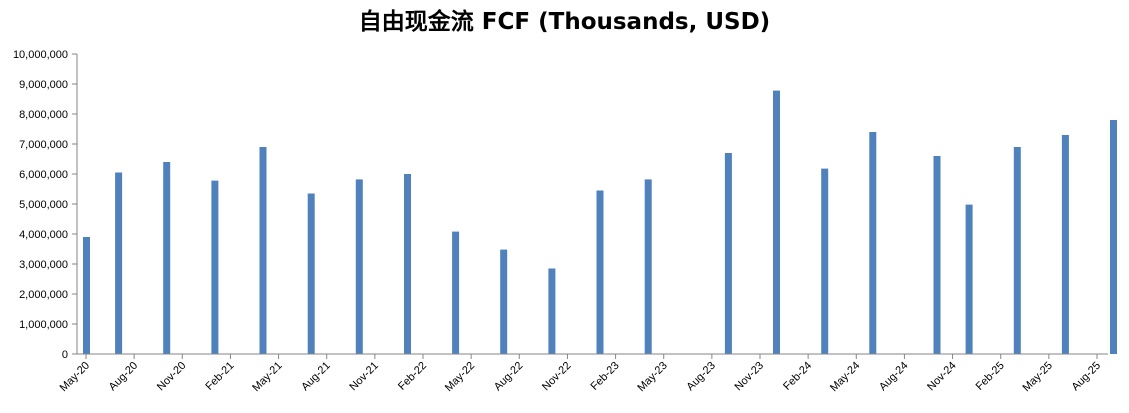  I want to click on x-tick-label-9: Aug-22, so click(509, 377).